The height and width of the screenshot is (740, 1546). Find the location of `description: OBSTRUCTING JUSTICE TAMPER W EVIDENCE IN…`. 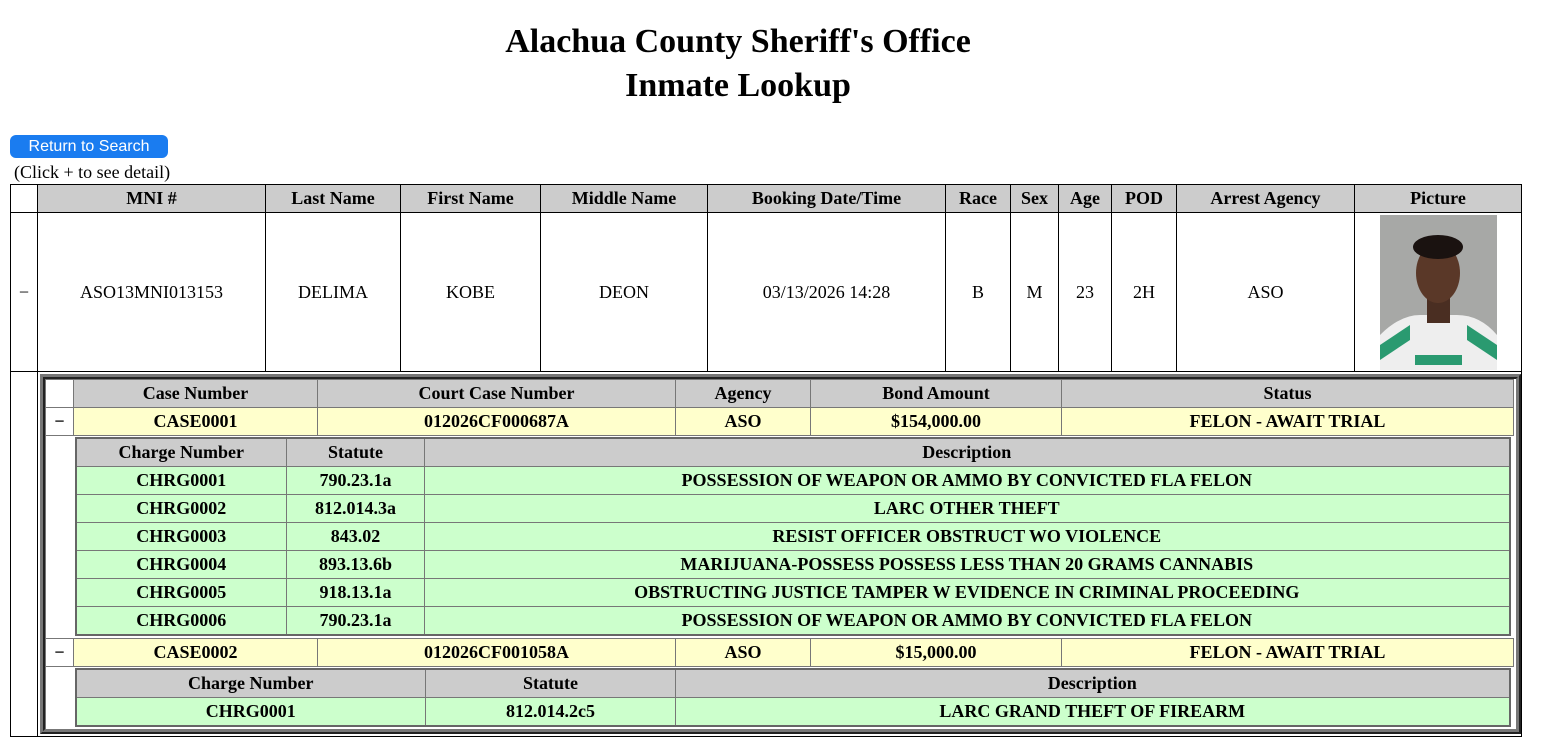

description: OBSTRUCTING JUSTICE TAMPER W EVIDENCE IN… is located at coordinates (967, 592).